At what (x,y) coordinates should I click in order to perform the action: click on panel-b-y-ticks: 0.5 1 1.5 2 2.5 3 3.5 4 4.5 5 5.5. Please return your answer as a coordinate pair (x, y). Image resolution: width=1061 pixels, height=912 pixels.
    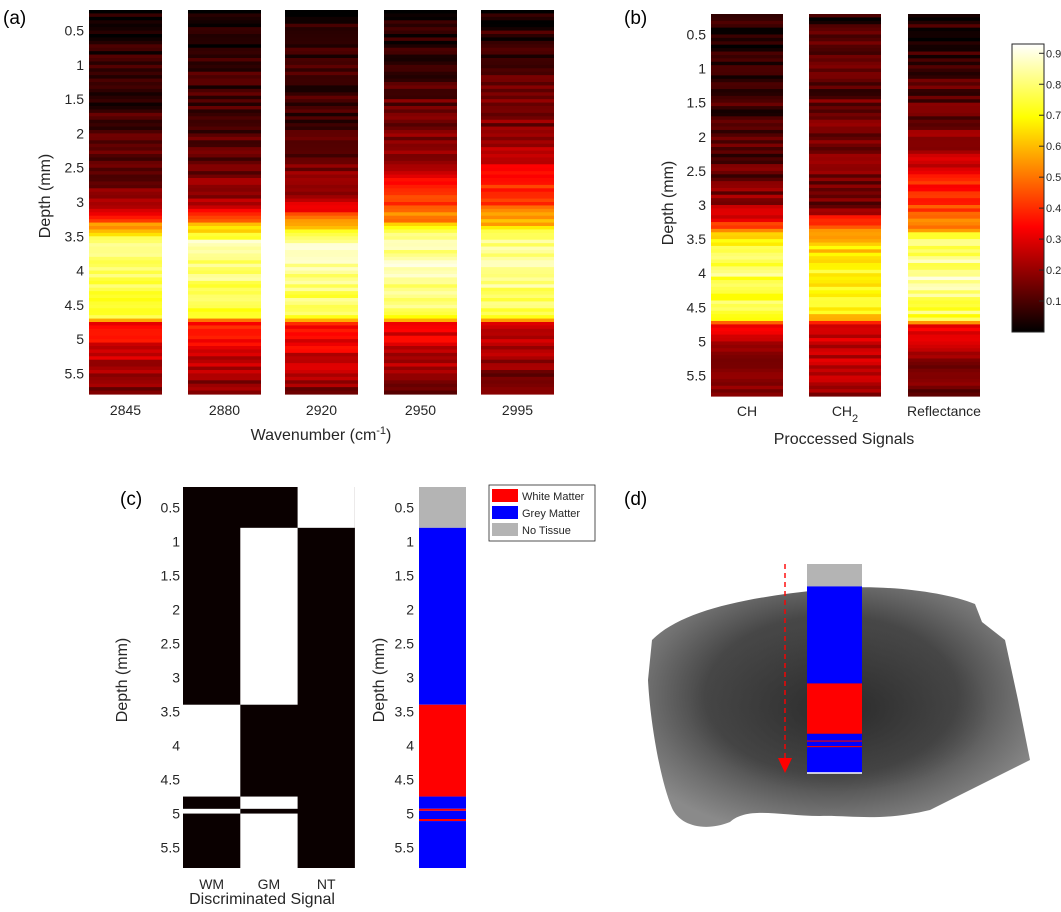
    Looking at the image, I should click on (697, 204).